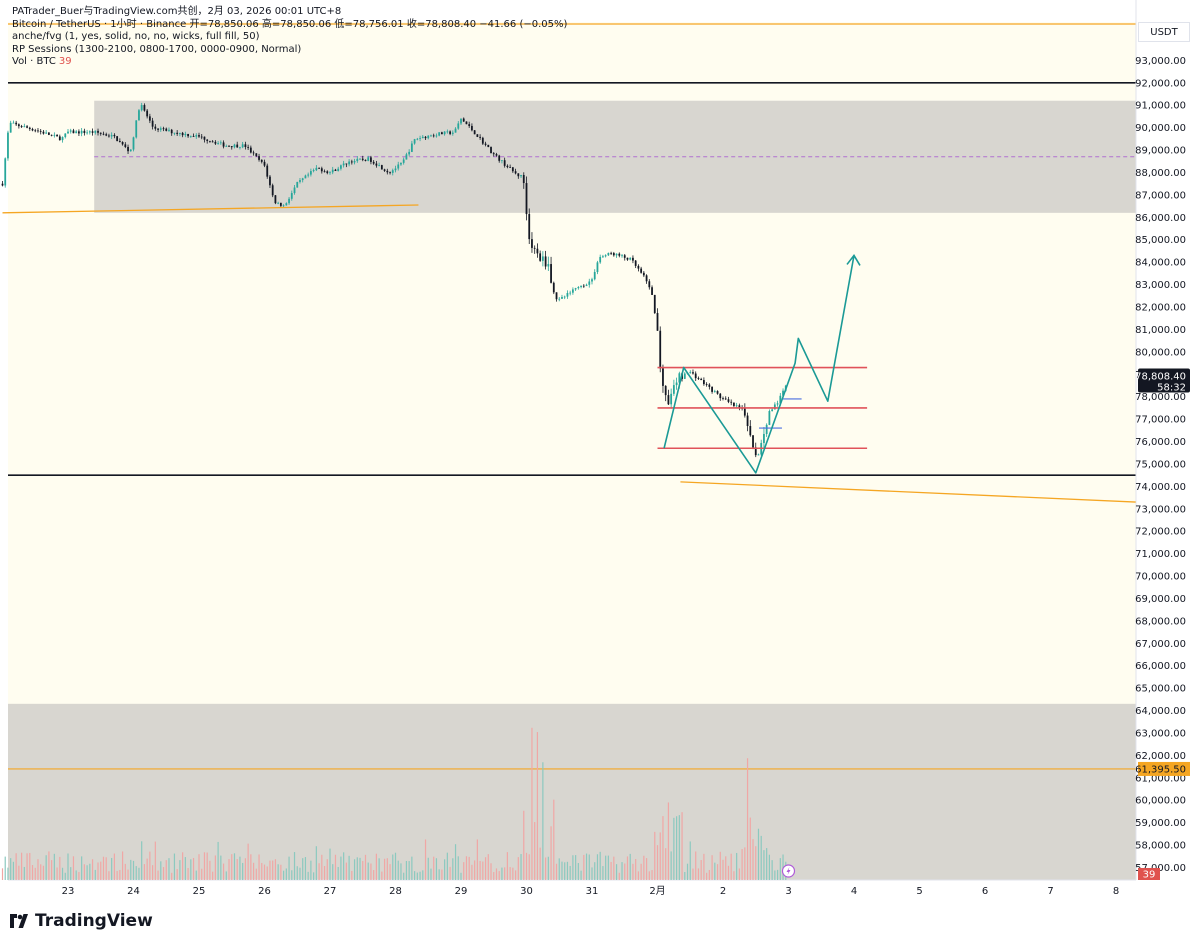 This screenshot has height=942, width=1200. What do you see at coordinates (395, 891) in the screenshot?
I see `time-tick-label: 28` at bounding box center [395, 891].